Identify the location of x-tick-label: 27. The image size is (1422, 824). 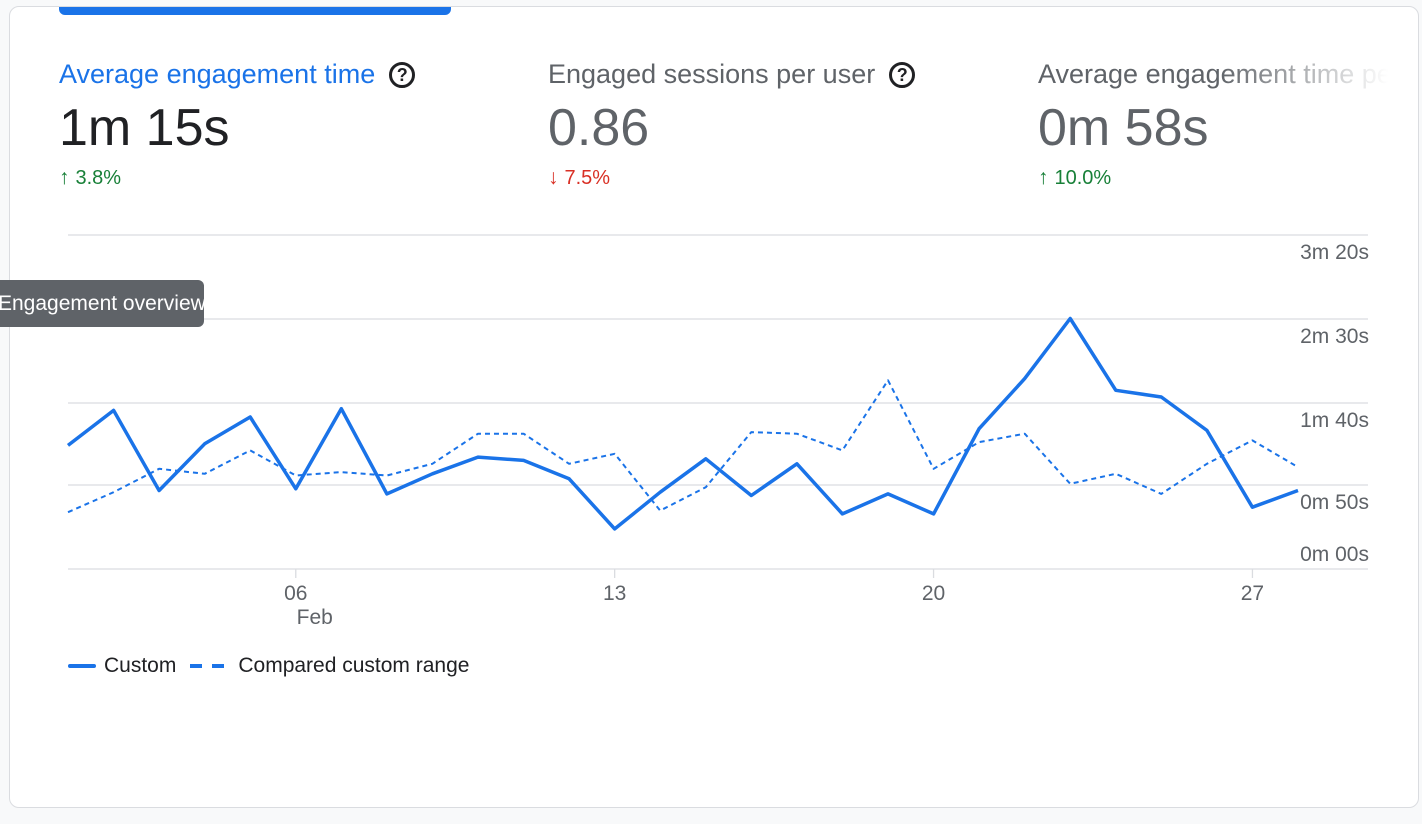
(1252, 593).